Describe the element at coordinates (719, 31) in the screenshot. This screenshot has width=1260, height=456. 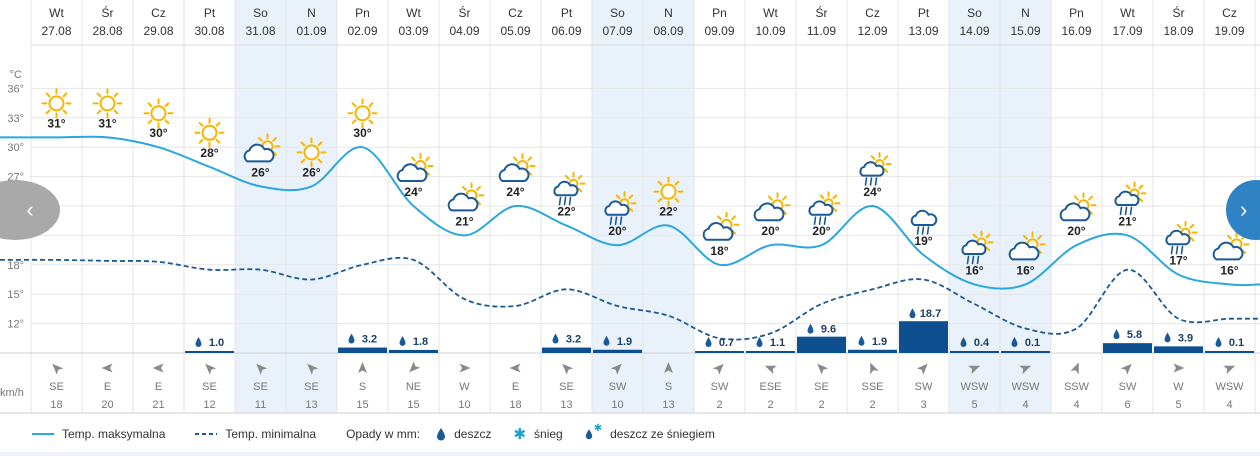
I see `date-label: 09.09` at that location.